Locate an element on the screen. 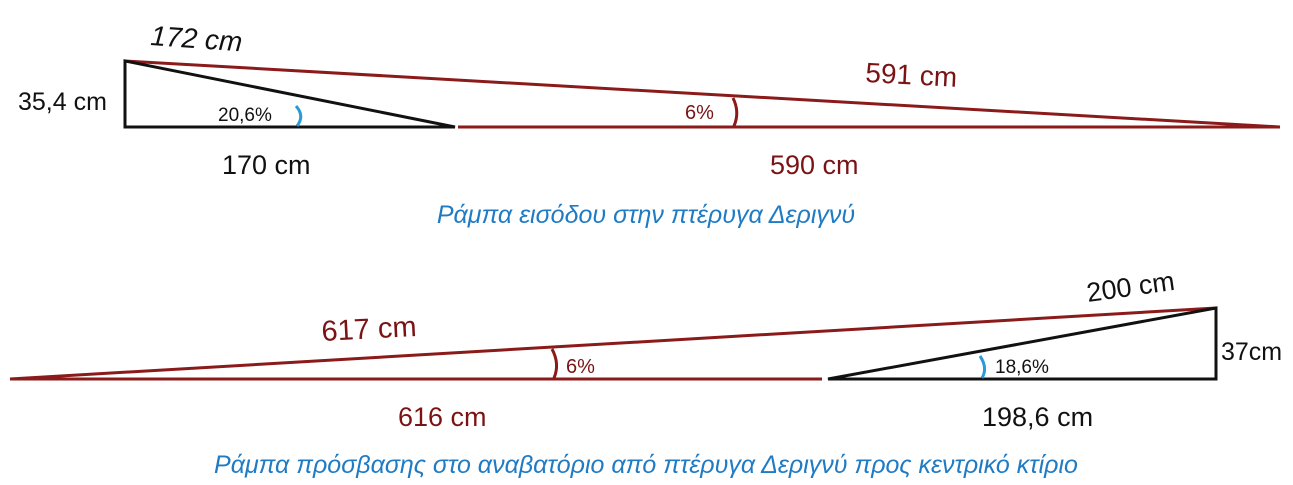 Image resolution: width=1293 pixels, height=485 pixels. long-ramp-hypotenuse-label: 591 cm is located at coordinates (911, 75).